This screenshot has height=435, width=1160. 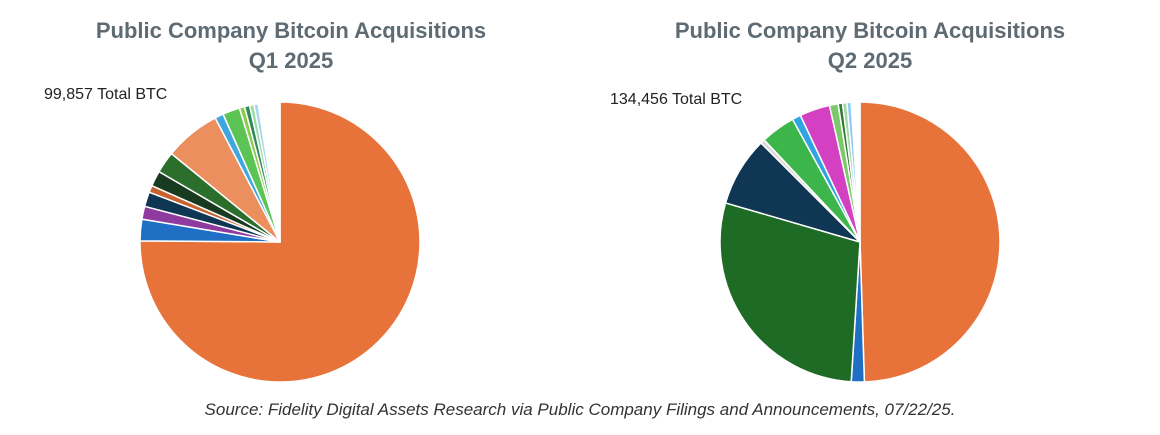 I want to click on chart-subtitle-q1: Q1 2025, so click(x=291, y=60).